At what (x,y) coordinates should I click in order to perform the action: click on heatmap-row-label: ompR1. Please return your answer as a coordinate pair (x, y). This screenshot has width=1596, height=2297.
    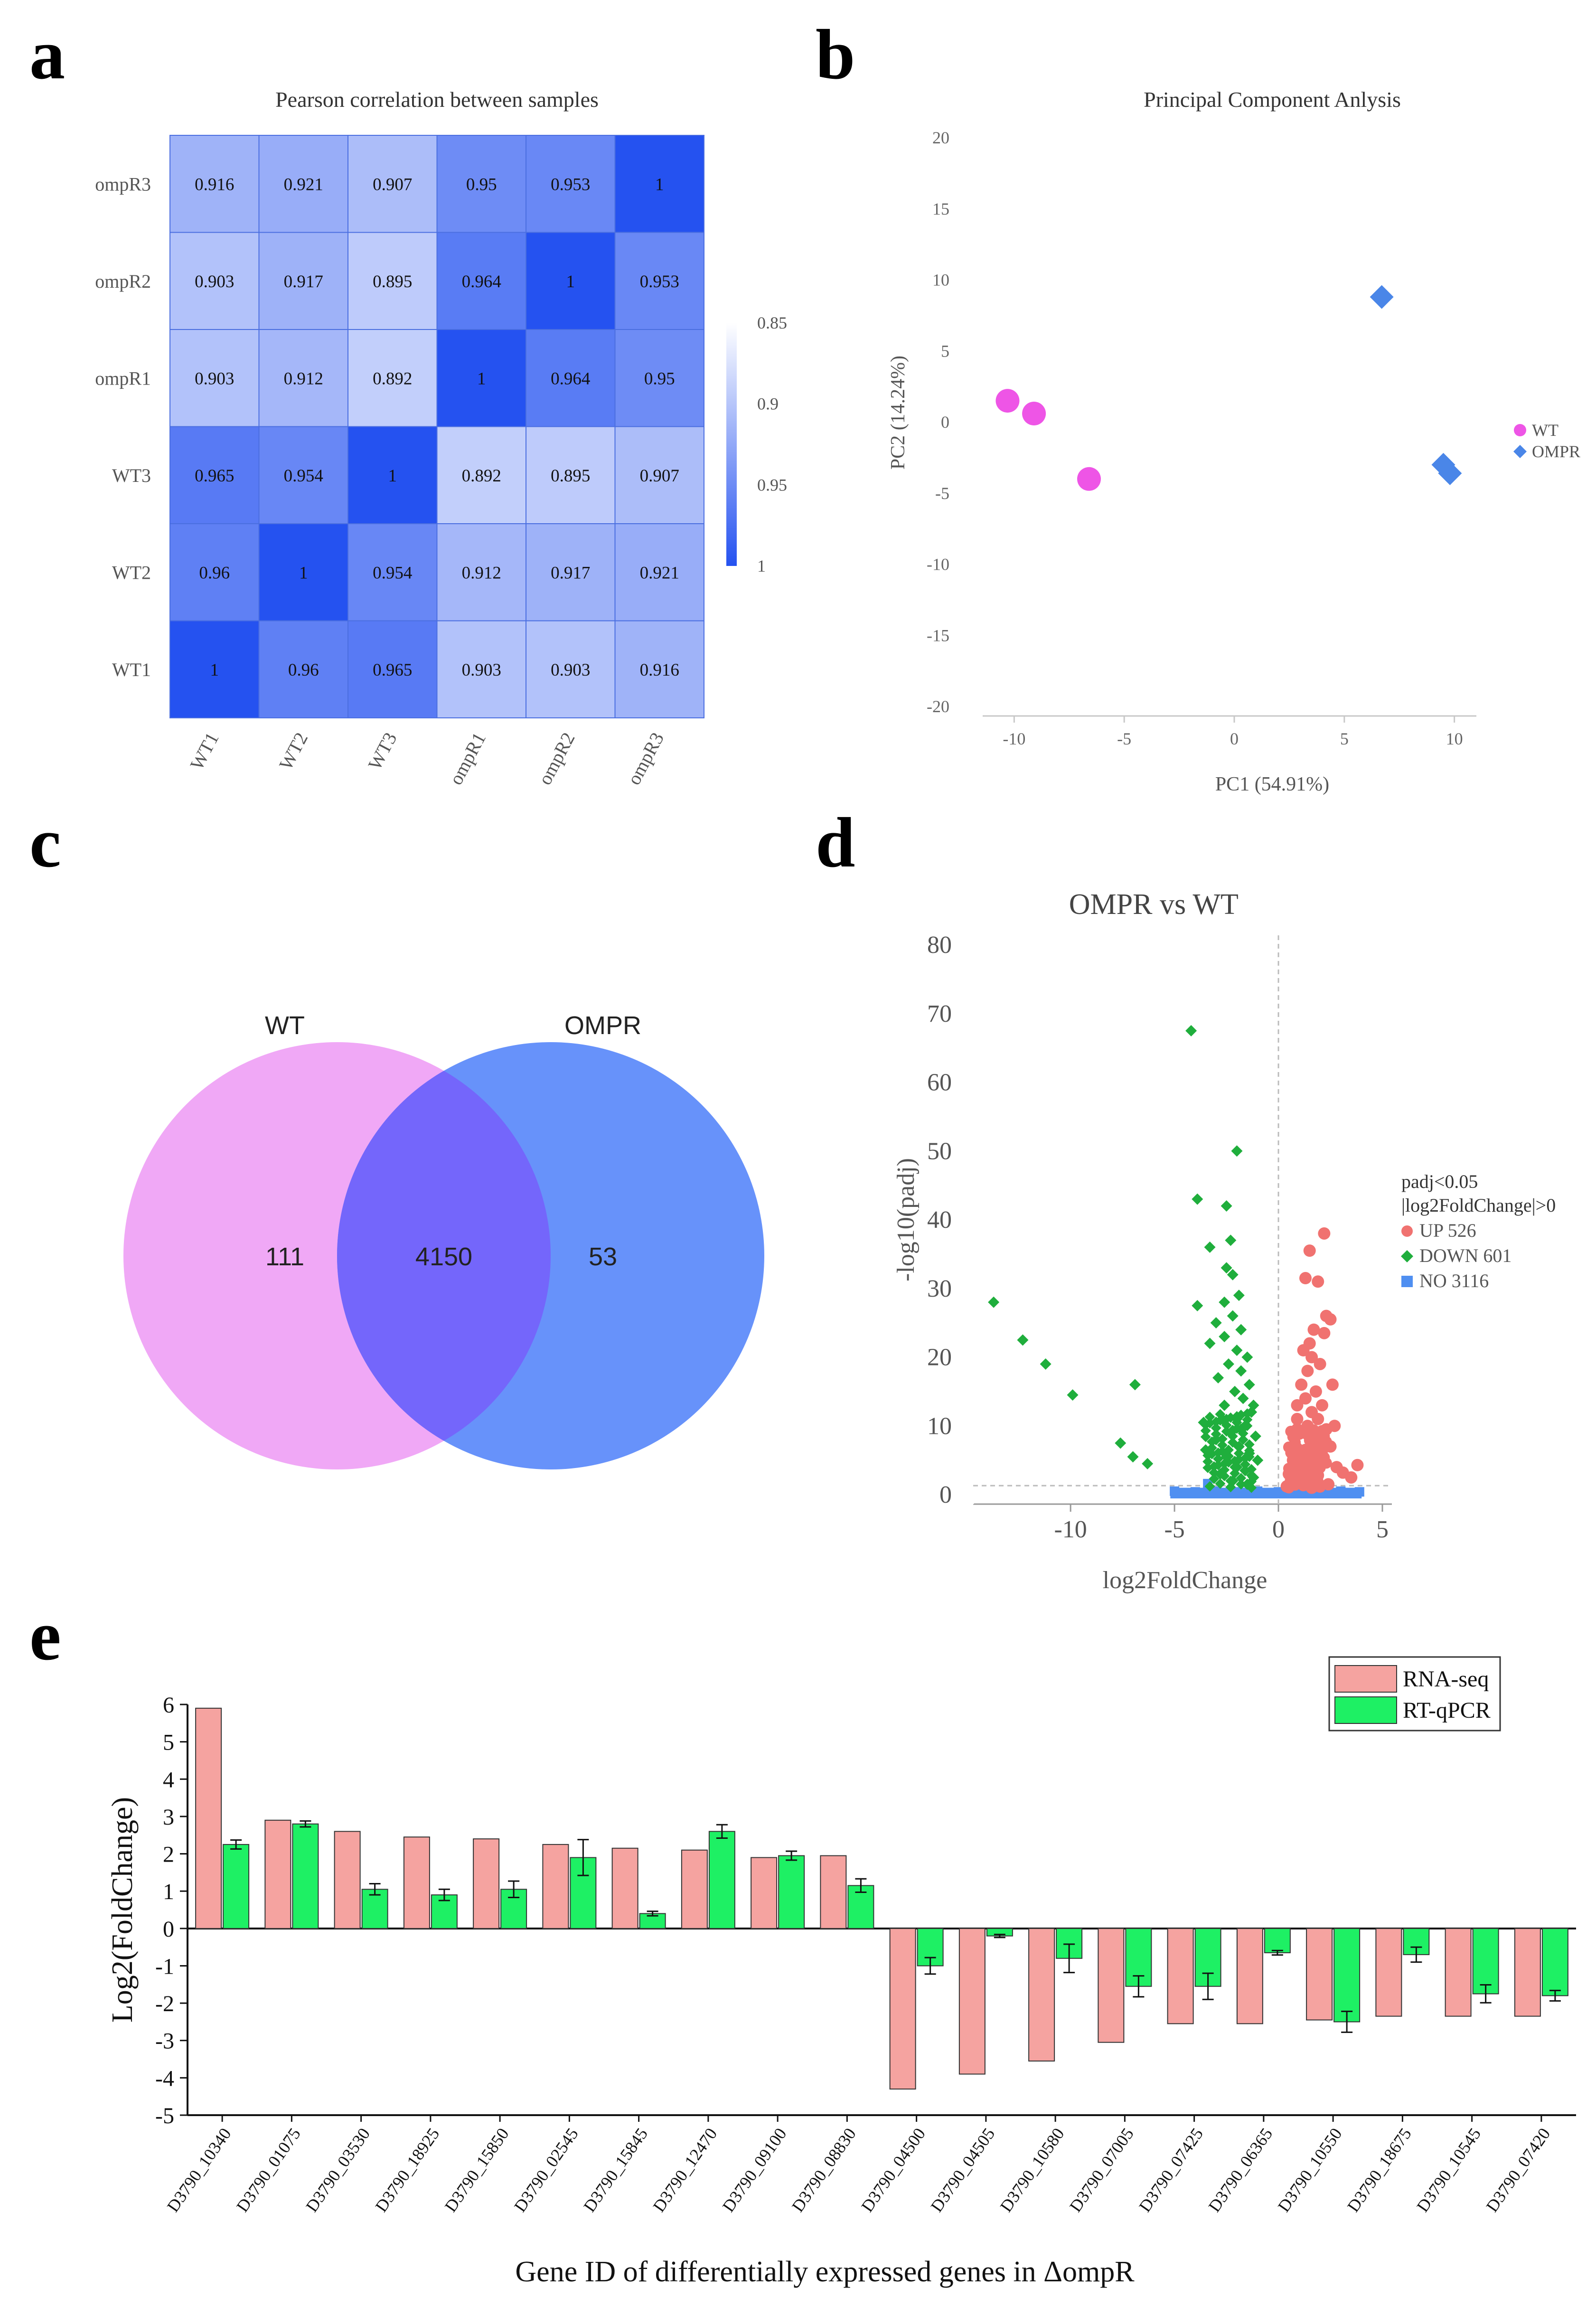
    Looking at the image, I should click on (123, 378).